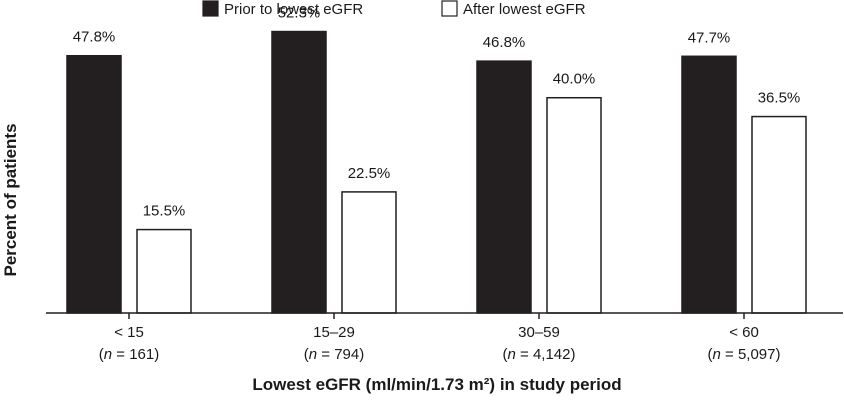 This screenshot has height=400, width=844. Describe the element at coordinates (94, 37) in the screenshot. I see `bar-label-prior-0: 47.8%` at that location.